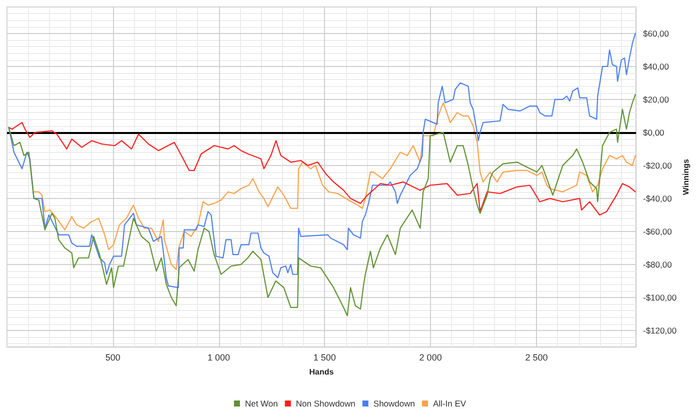 The height and width of the screenshot is (409, 700). Describe the element at coordinates (654, 132) in the screenshot. I see `y-tick-label: $0,00` at that location.